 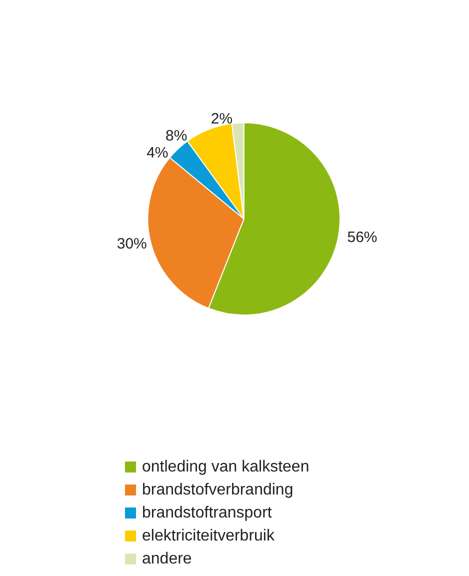 What do you see at coordinates (207, 513) in the screenshot?
I see `legend-label: brandstoftransport` at bounding box center [207, 513].